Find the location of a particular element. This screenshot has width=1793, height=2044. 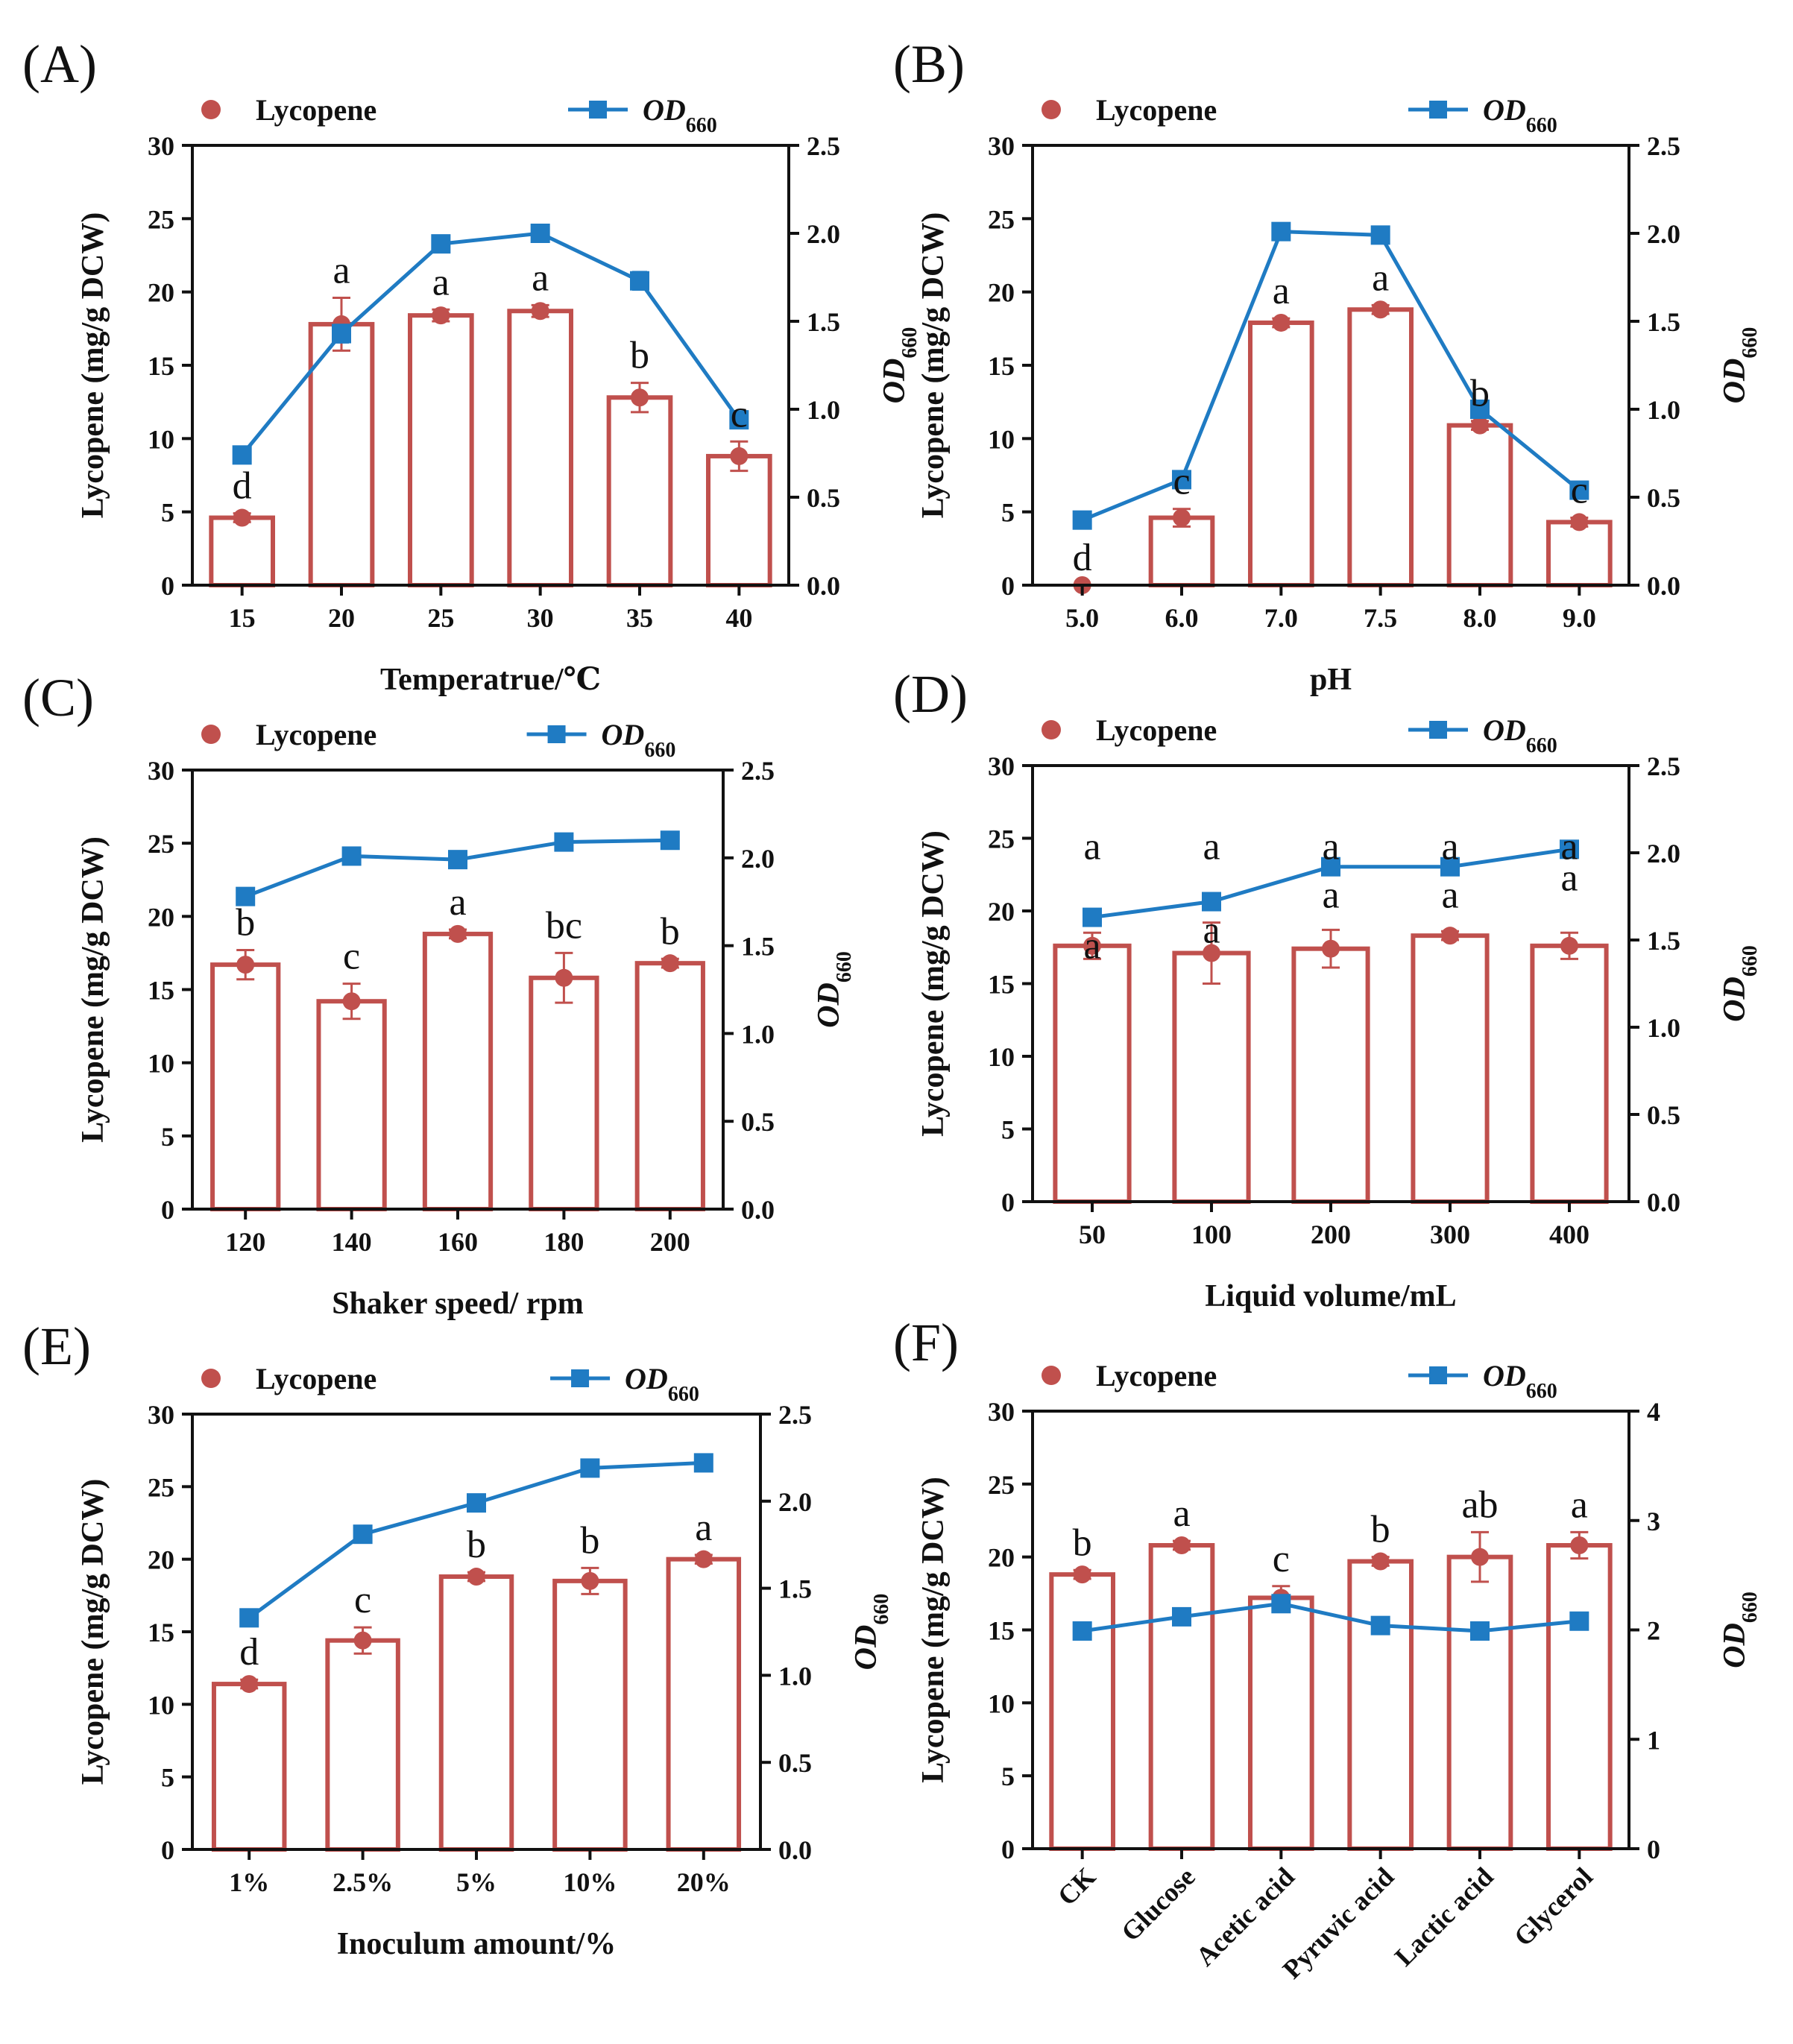

x-tick-label: 9.0 is located at coordinates (1579, 618).